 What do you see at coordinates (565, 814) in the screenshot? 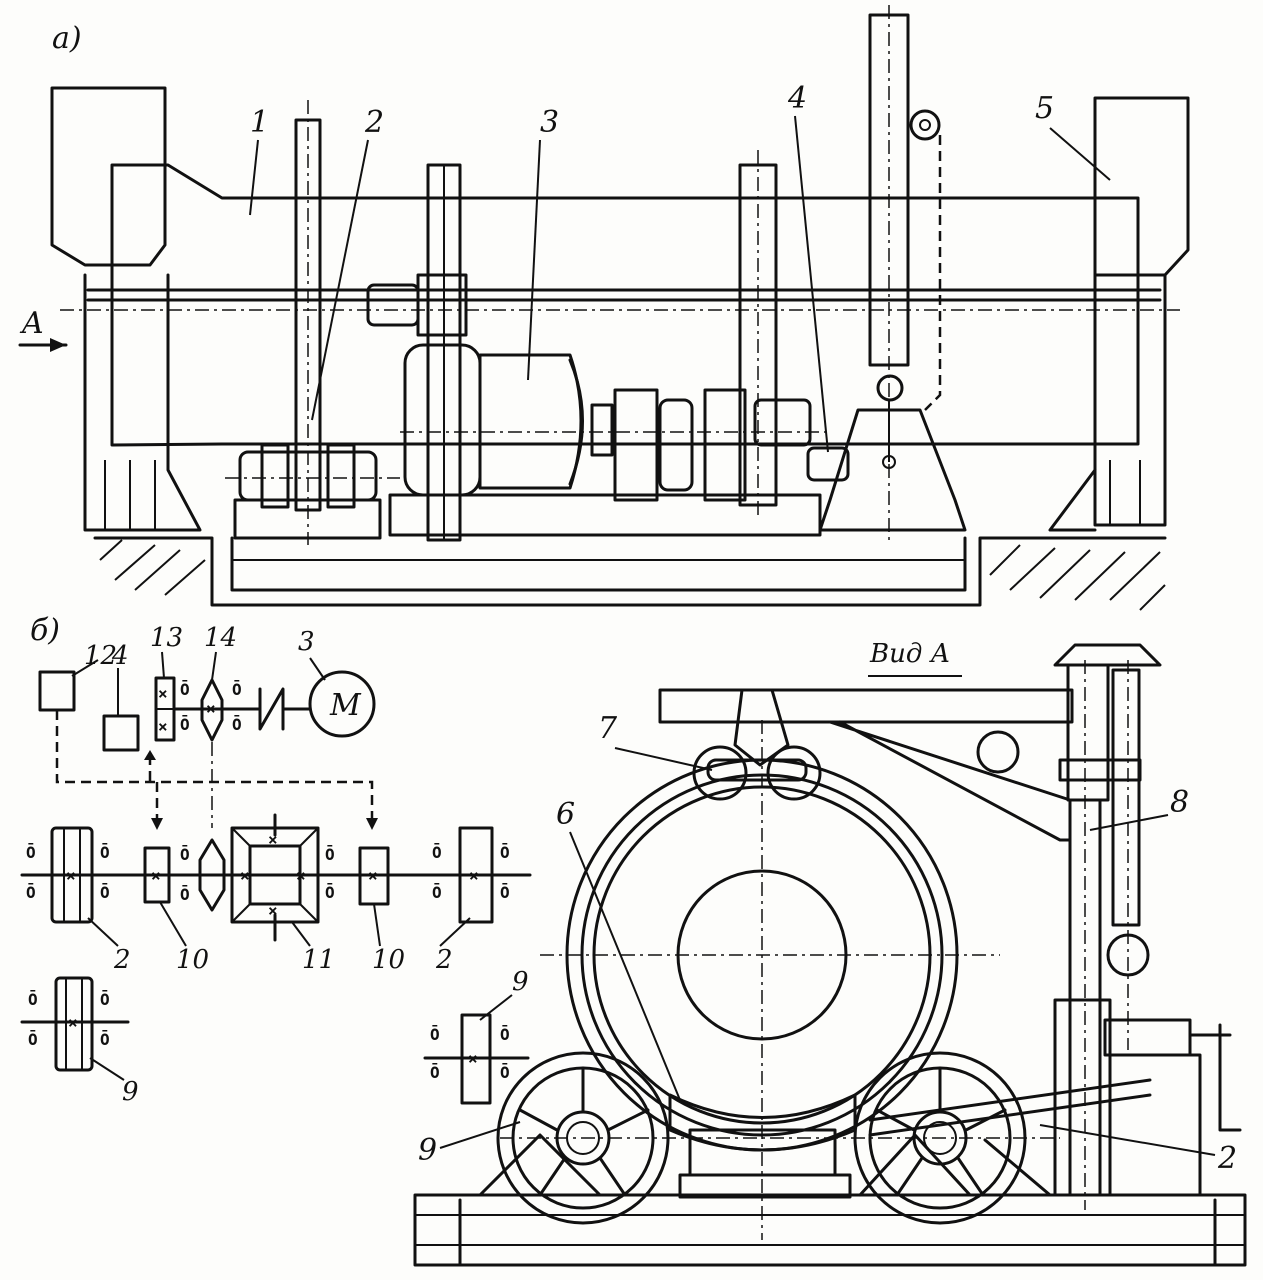
I see `callout-6: 6` at bounding box center [565, 814].